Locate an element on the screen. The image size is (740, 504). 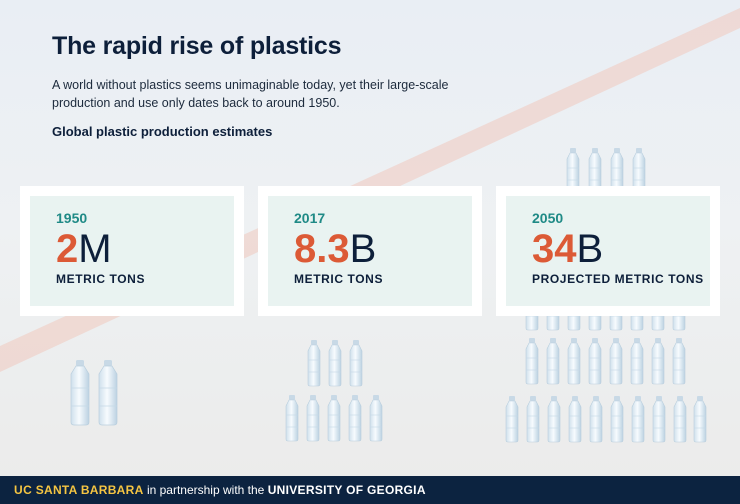
stat-card-panel: 1950 2M METRIC TONS is located at coordinates (132, 251).